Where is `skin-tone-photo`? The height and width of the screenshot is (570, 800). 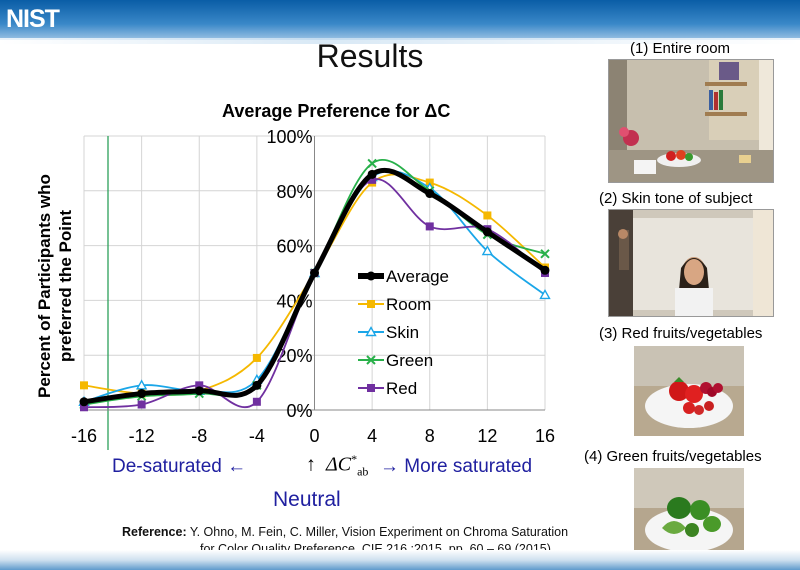 skin-tone-photo is located at coordinates (691, 263).